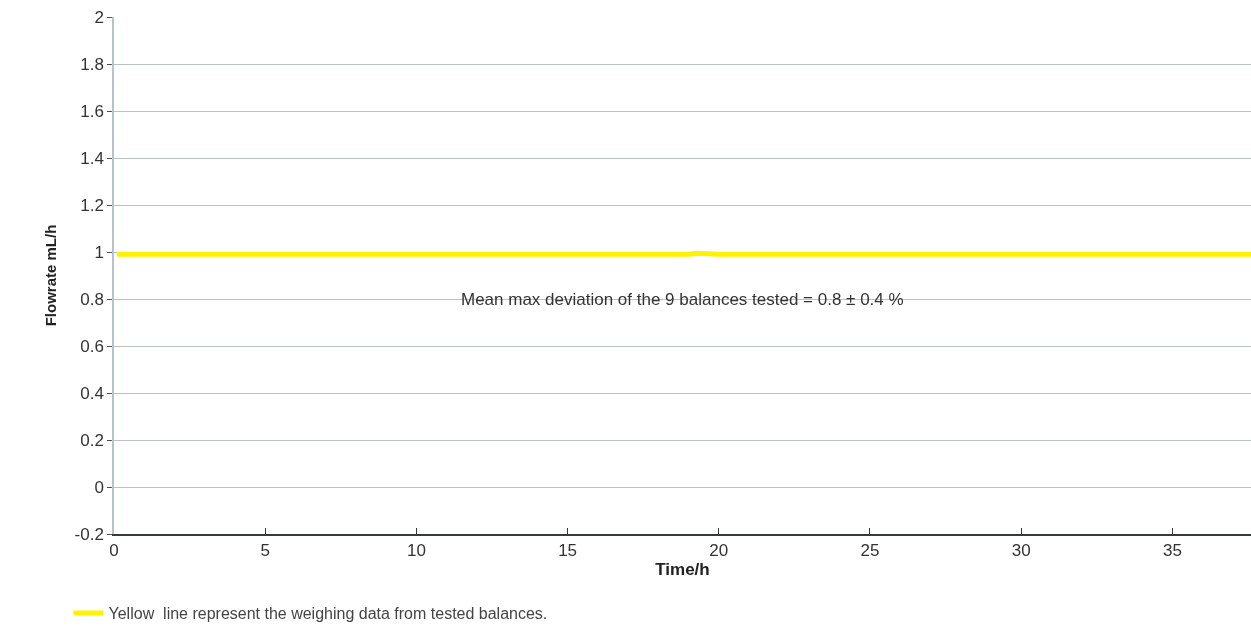 The width and height of the screenshot is (1251, 630). What do you see at coordinates (328, 614) in the screenshot?
I see `legend-label: Yellow line represent the weighing data from tested balances.` at bounding box center [328, 614].